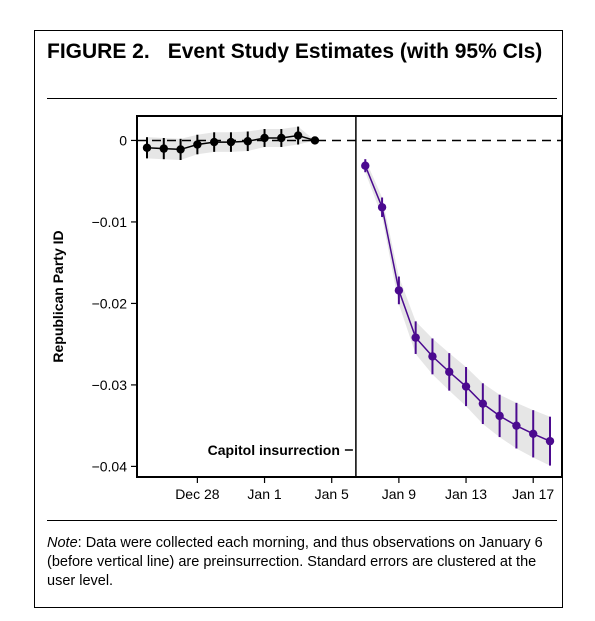 This screenshot has width=595, height=621. What do you see at coordinates (110, 466) in the screenshot?
I see `y-tick-label: −0.04` at bounding box center [110, 466].